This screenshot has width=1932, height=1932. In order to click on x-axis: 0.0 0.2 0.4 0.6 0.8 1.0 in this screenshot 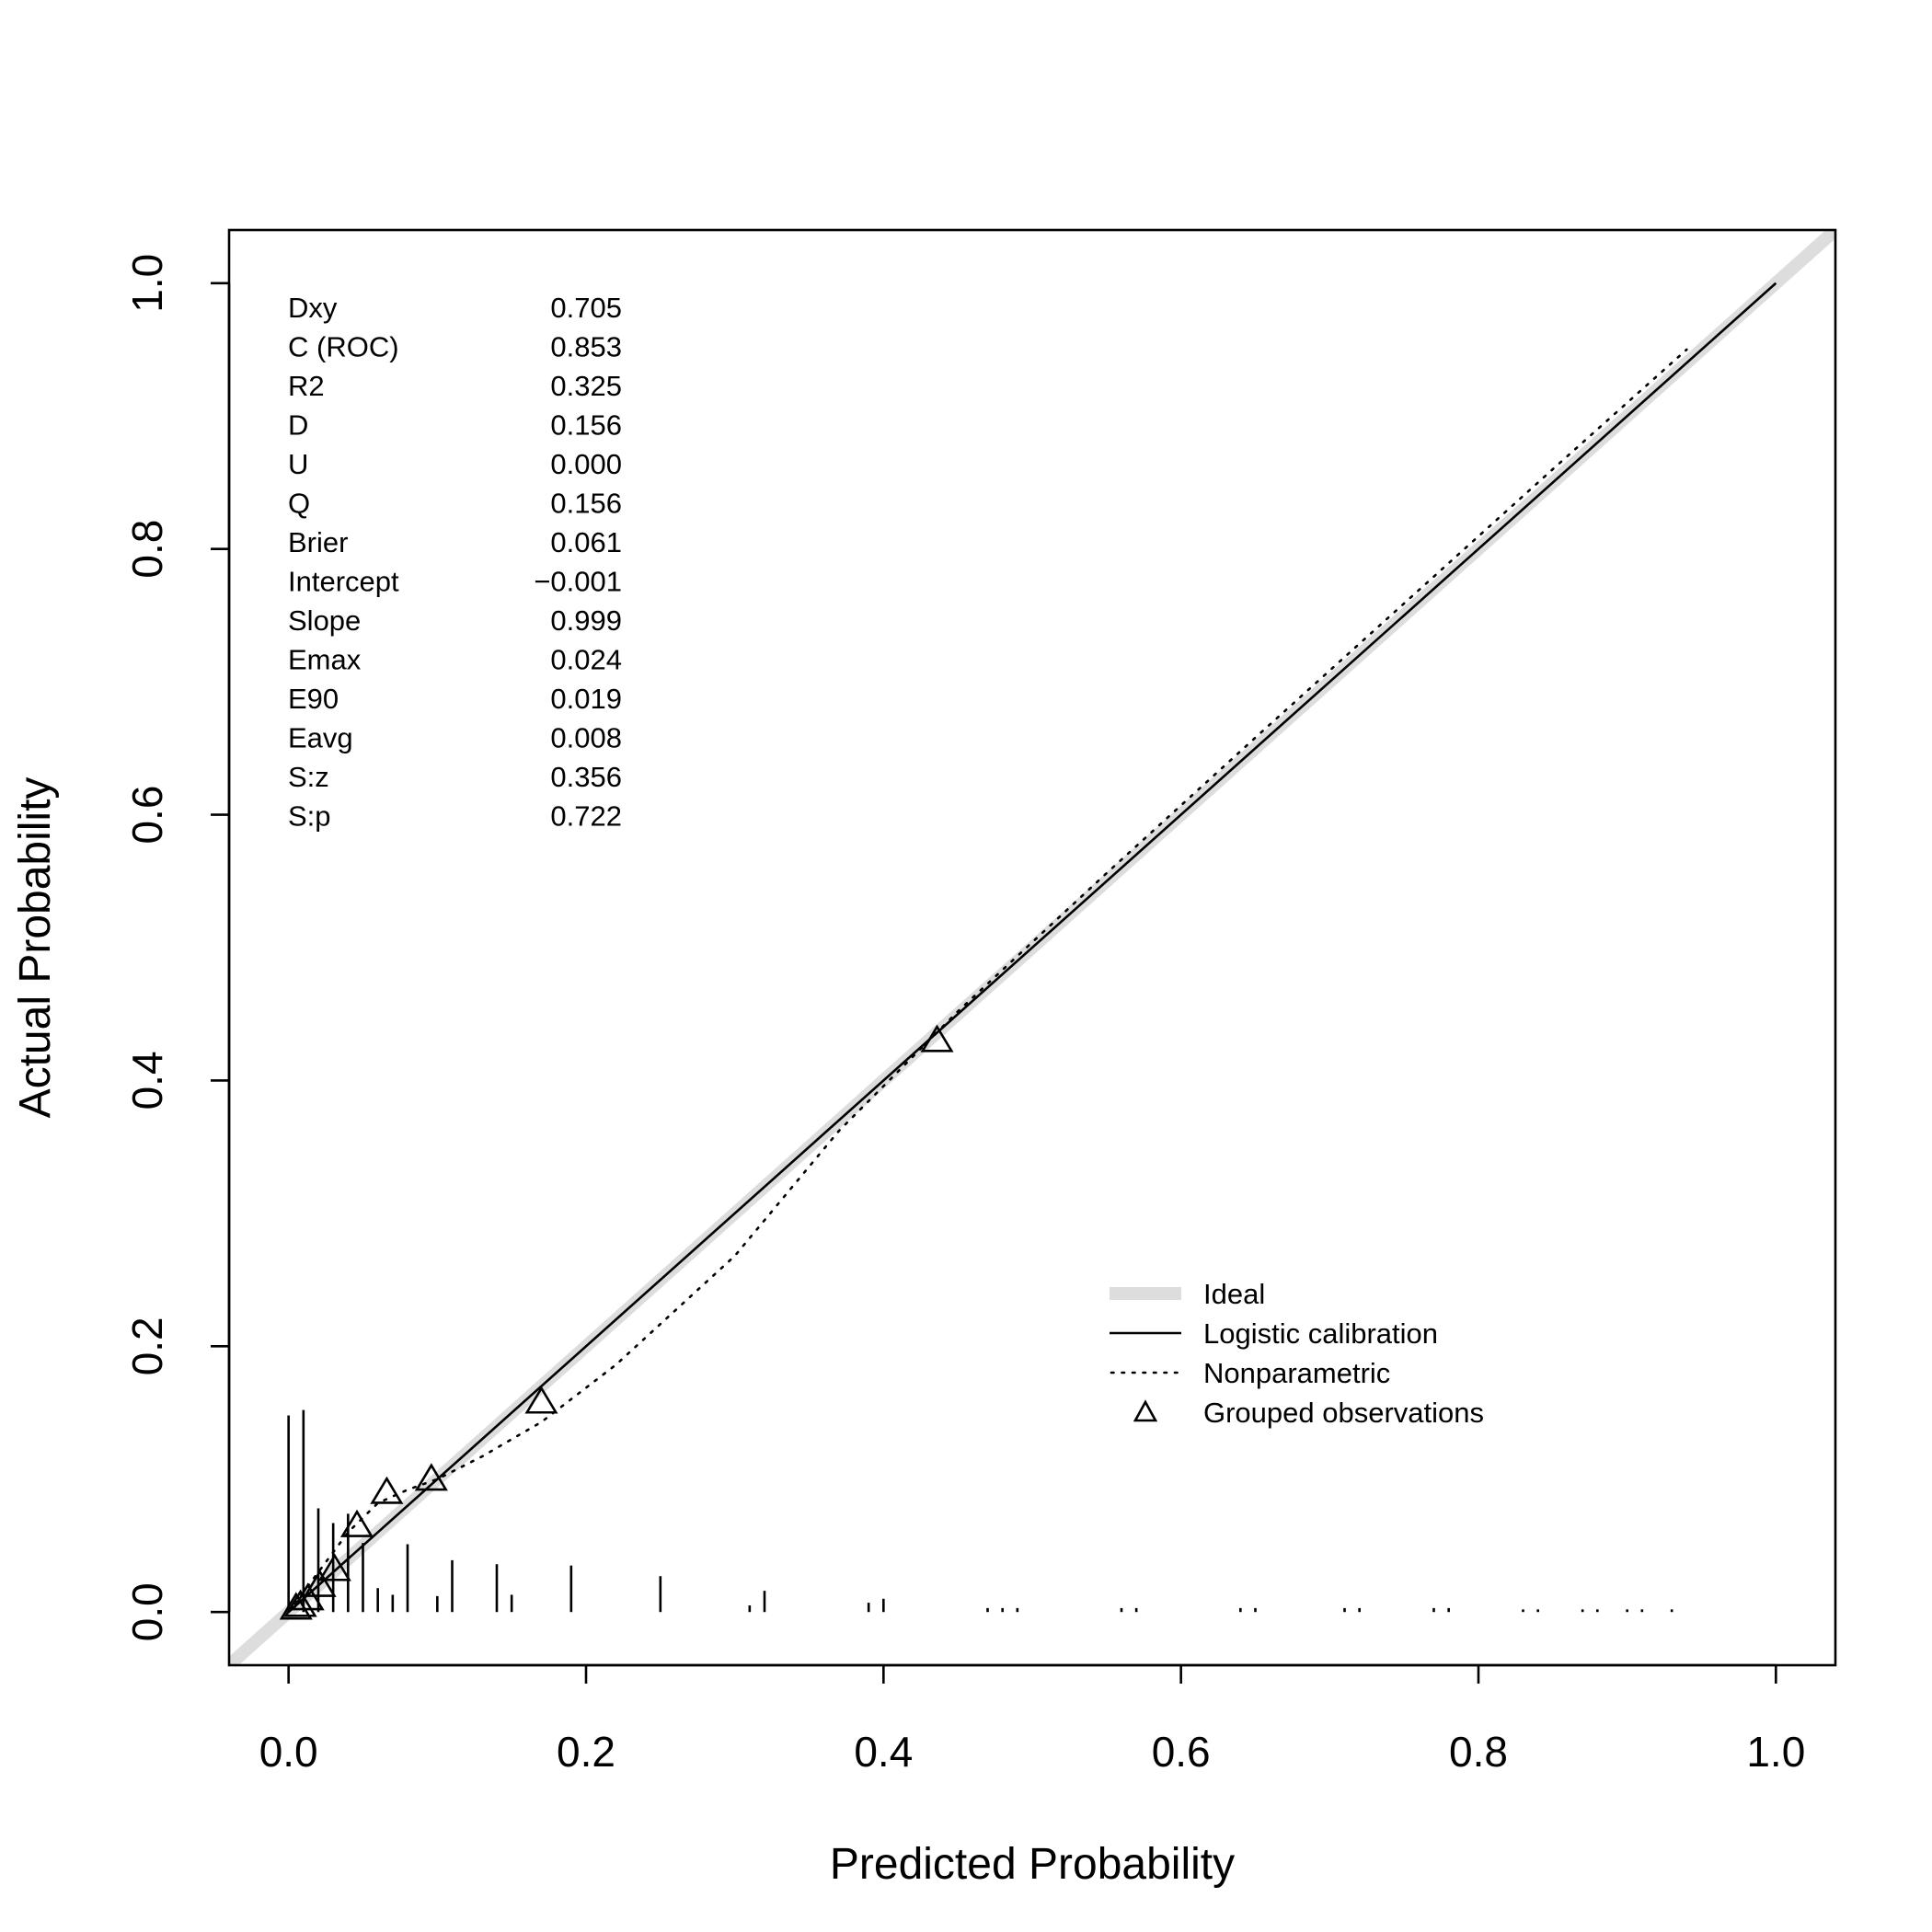, I will do `click(1032, 1719)`.